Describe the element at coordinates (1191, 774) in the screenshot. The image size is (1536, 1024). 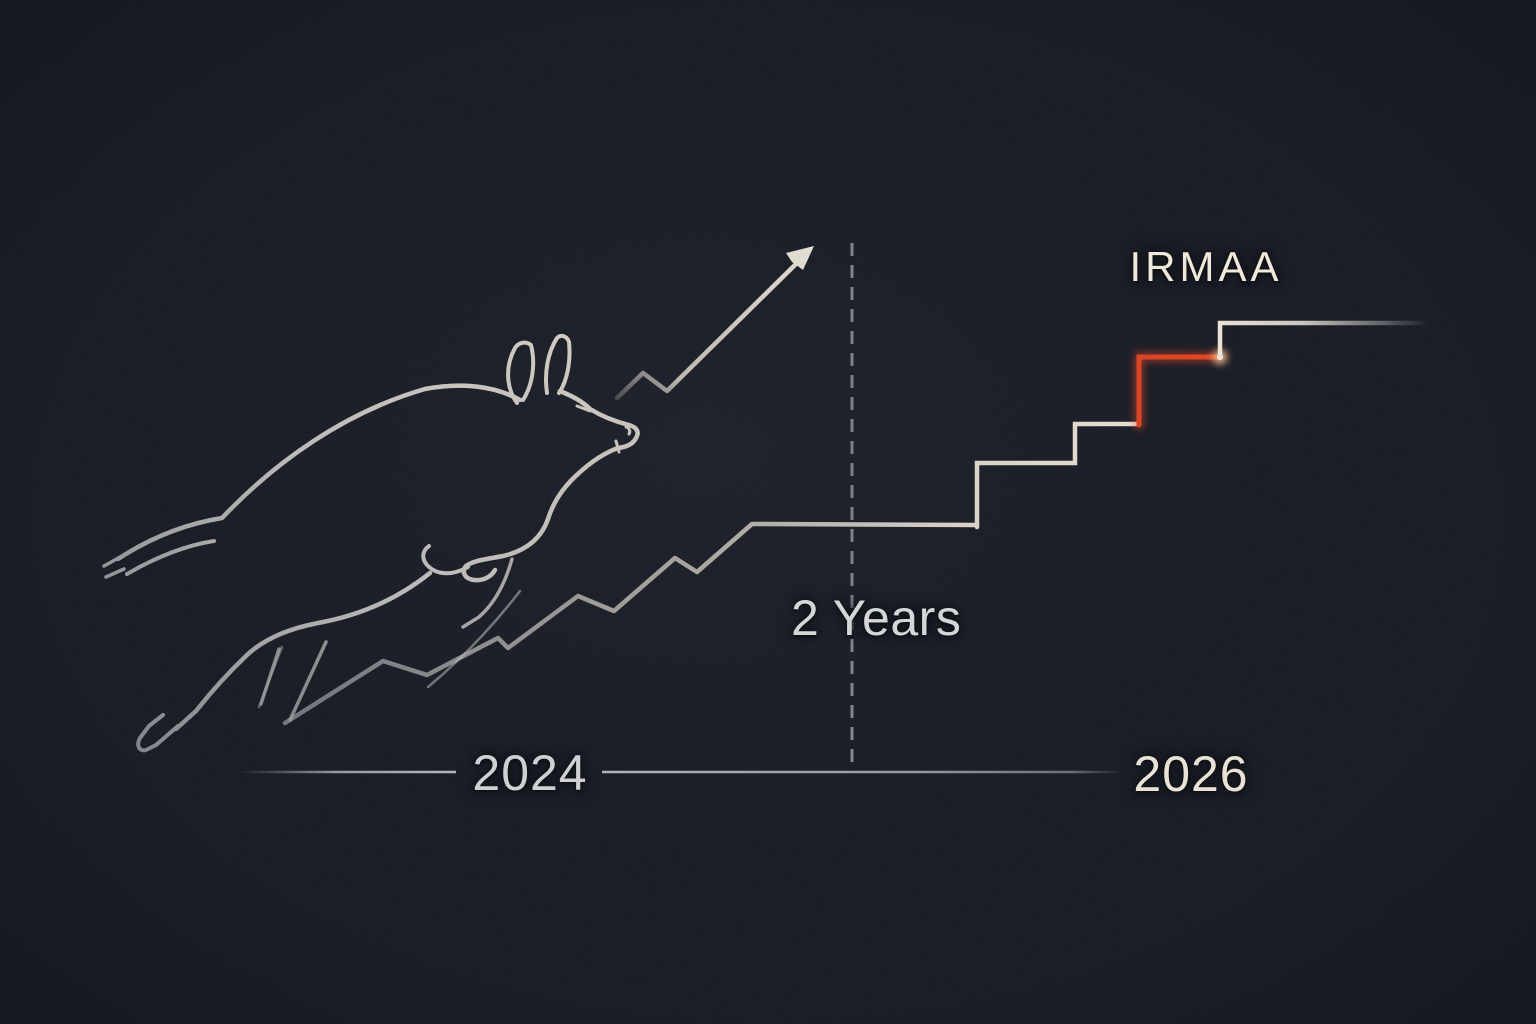
I see `year-2026-label: 2026` at that location.